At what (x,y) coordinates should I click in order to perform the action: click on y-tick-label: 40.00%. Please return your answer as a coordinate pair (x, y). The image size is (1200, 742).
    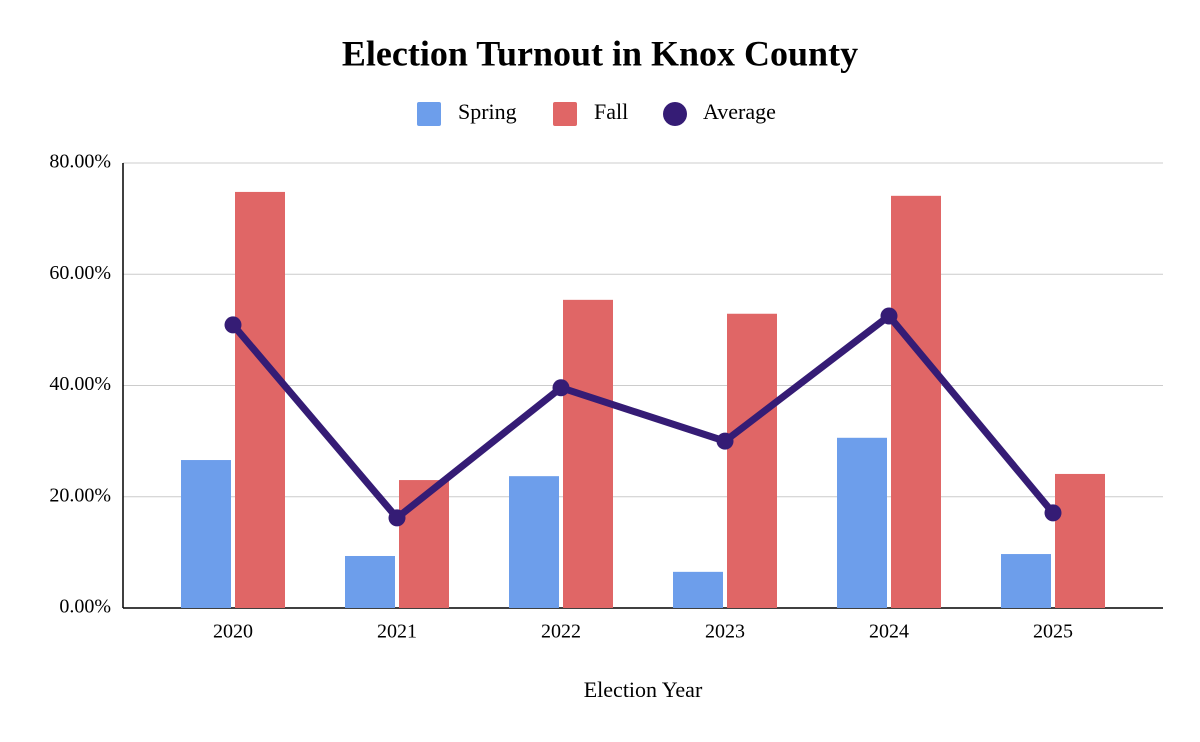
    Looking at the image, I should click on (80, 384).